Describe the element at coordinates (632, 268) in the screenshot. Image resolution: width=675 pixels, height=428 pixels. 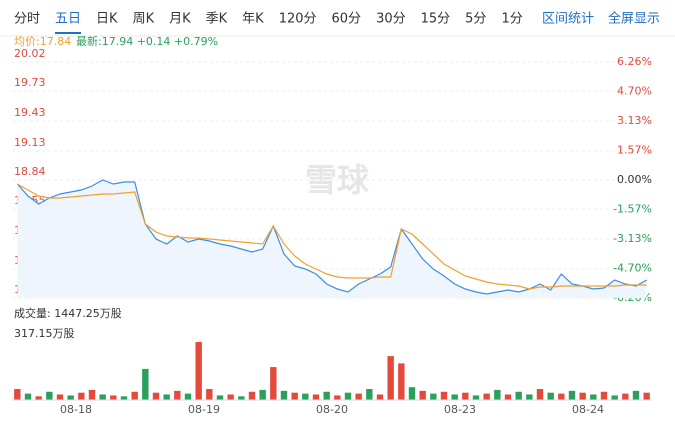
I see `y2-tick-label: -4.70%` at that location.